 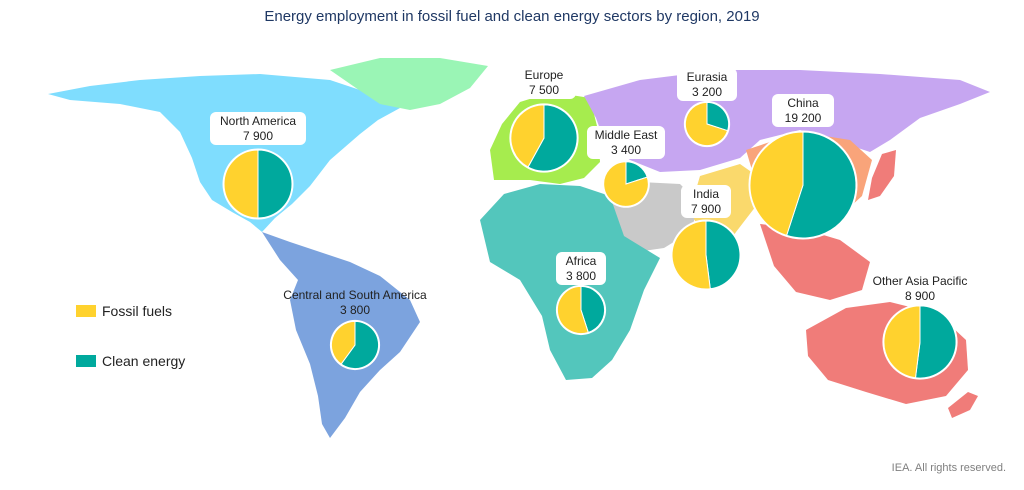 What do you see at coordinates (706, 209) in the screenshot?
I see `region-total-india: 7 900` at bounding box center [706, 209].